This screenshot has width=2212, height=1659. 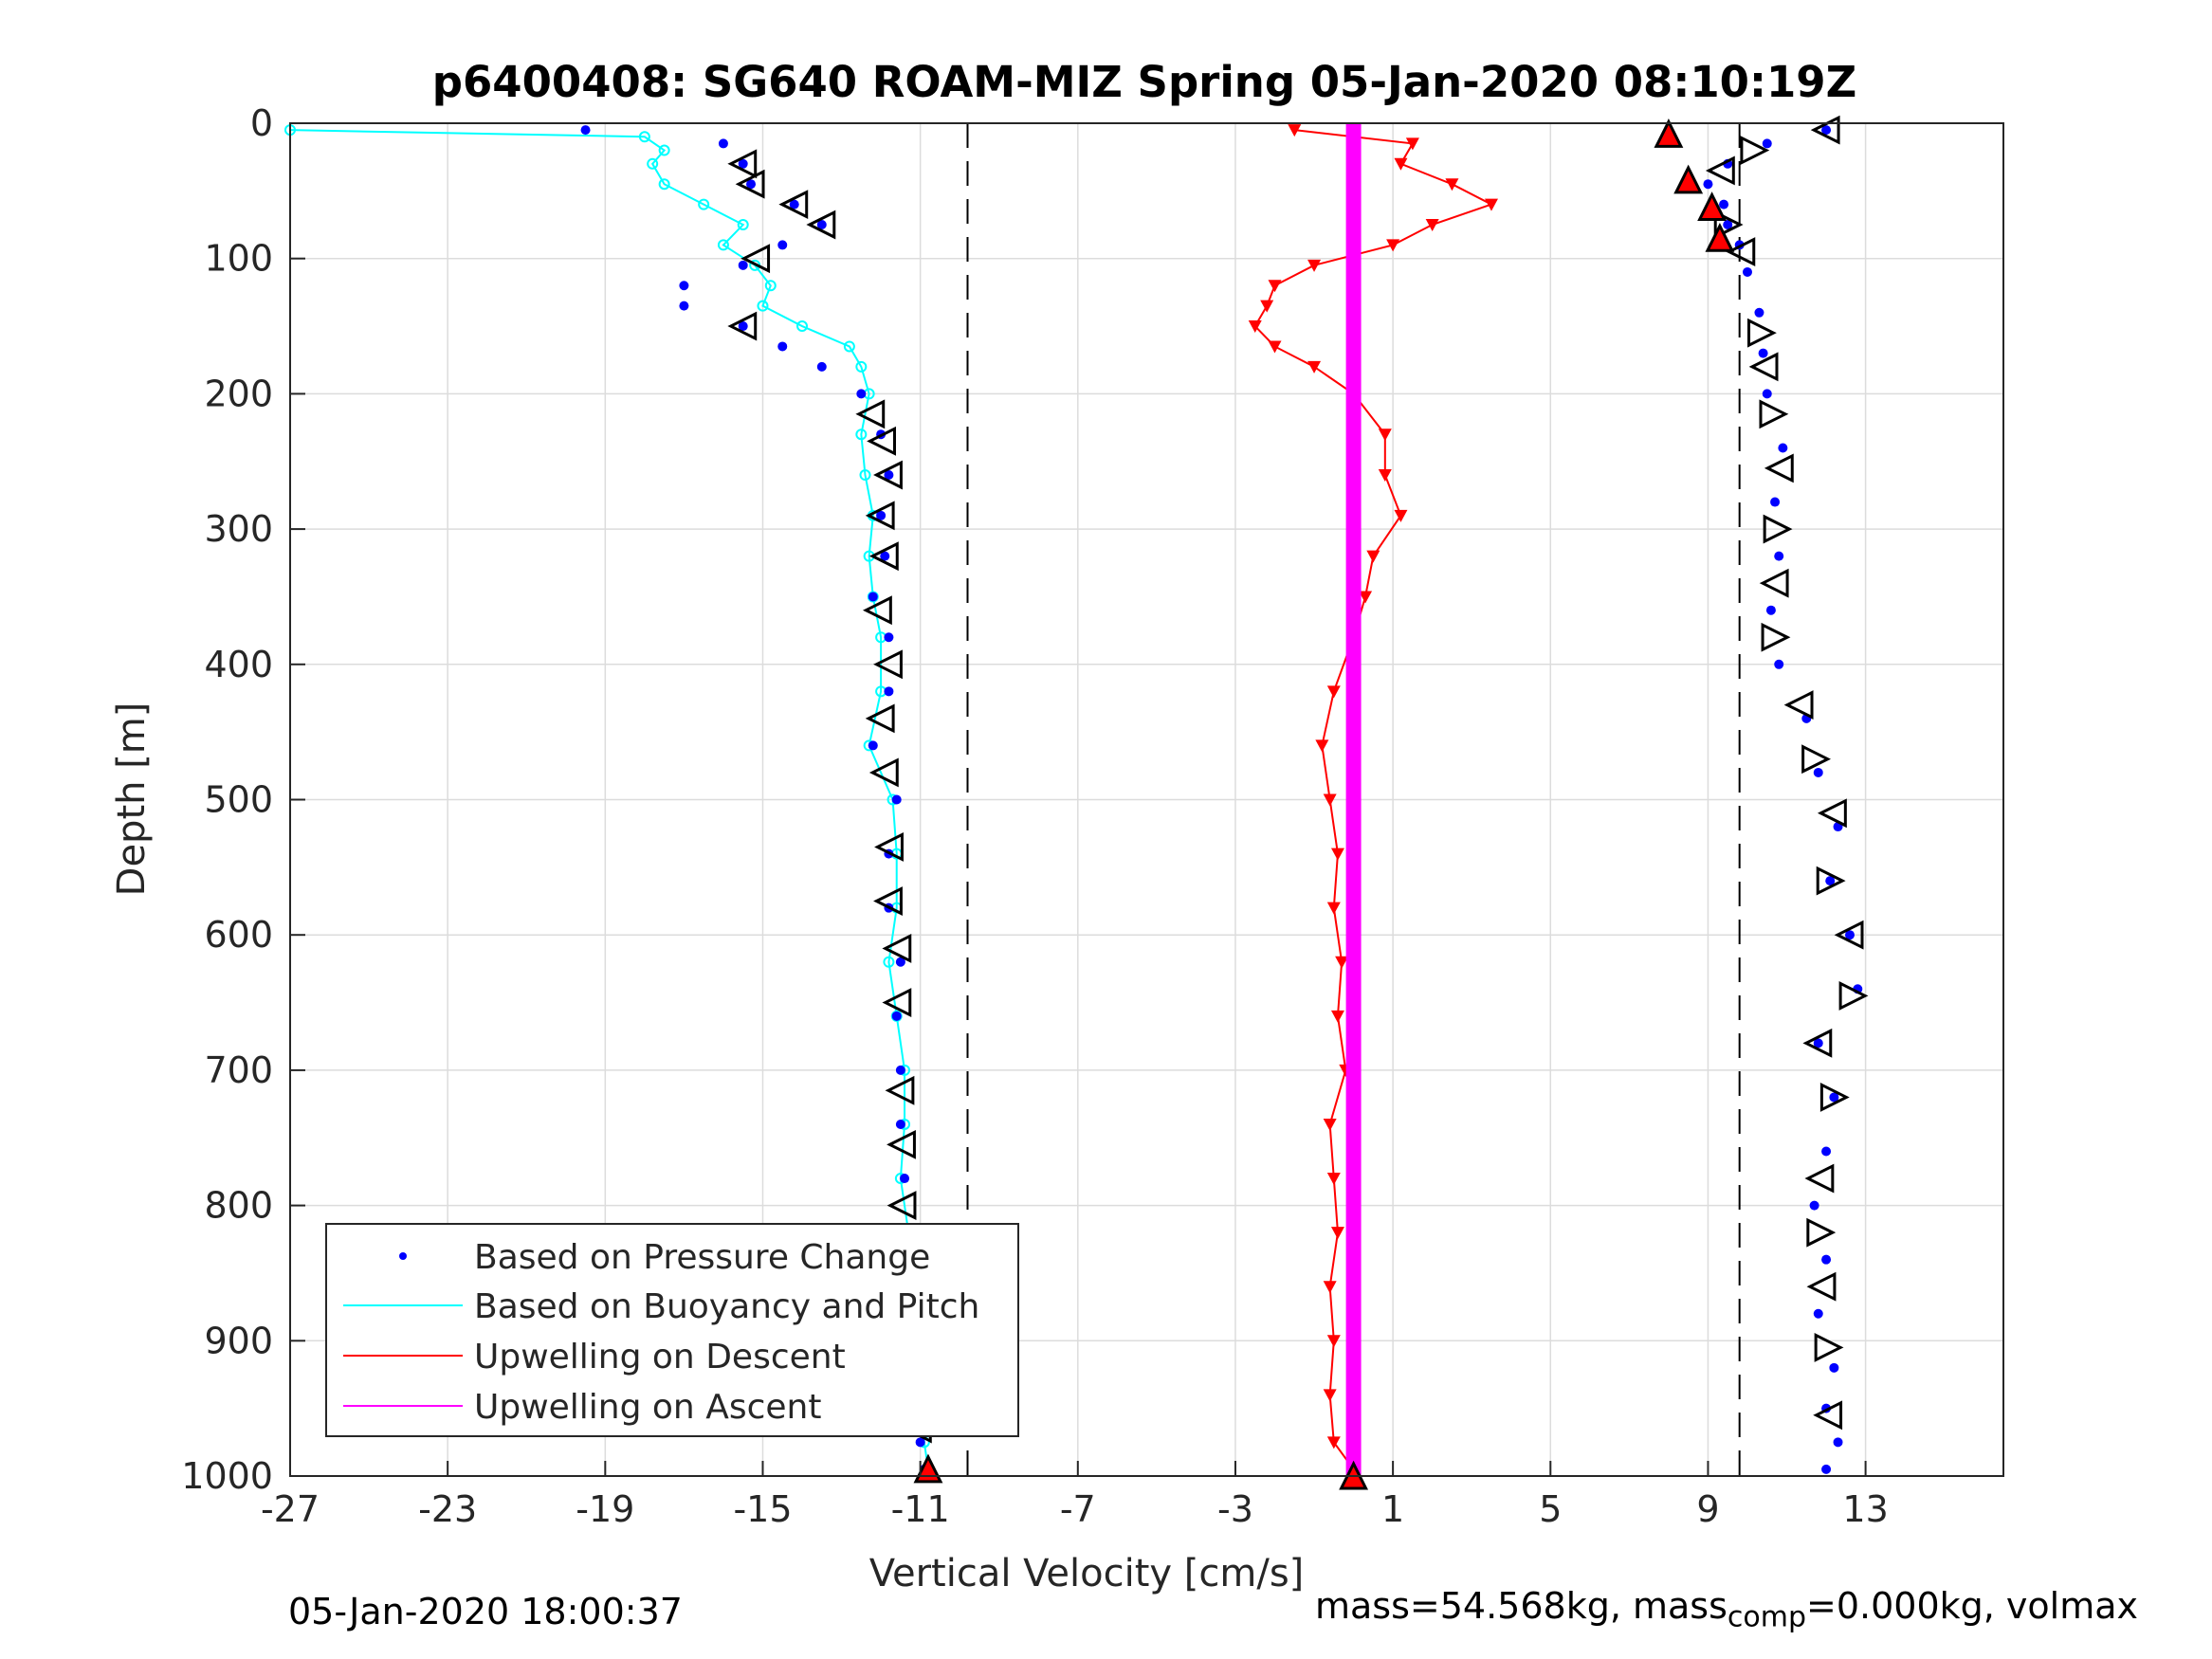 I want to click on mass-suffix: =0.000kg, volmax, so click(x=1972, y=1606).